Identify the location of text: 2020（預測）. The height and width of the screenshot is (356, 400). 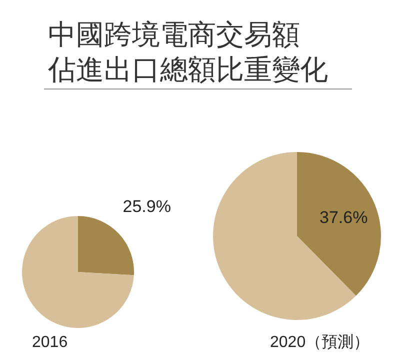
(320, 342).